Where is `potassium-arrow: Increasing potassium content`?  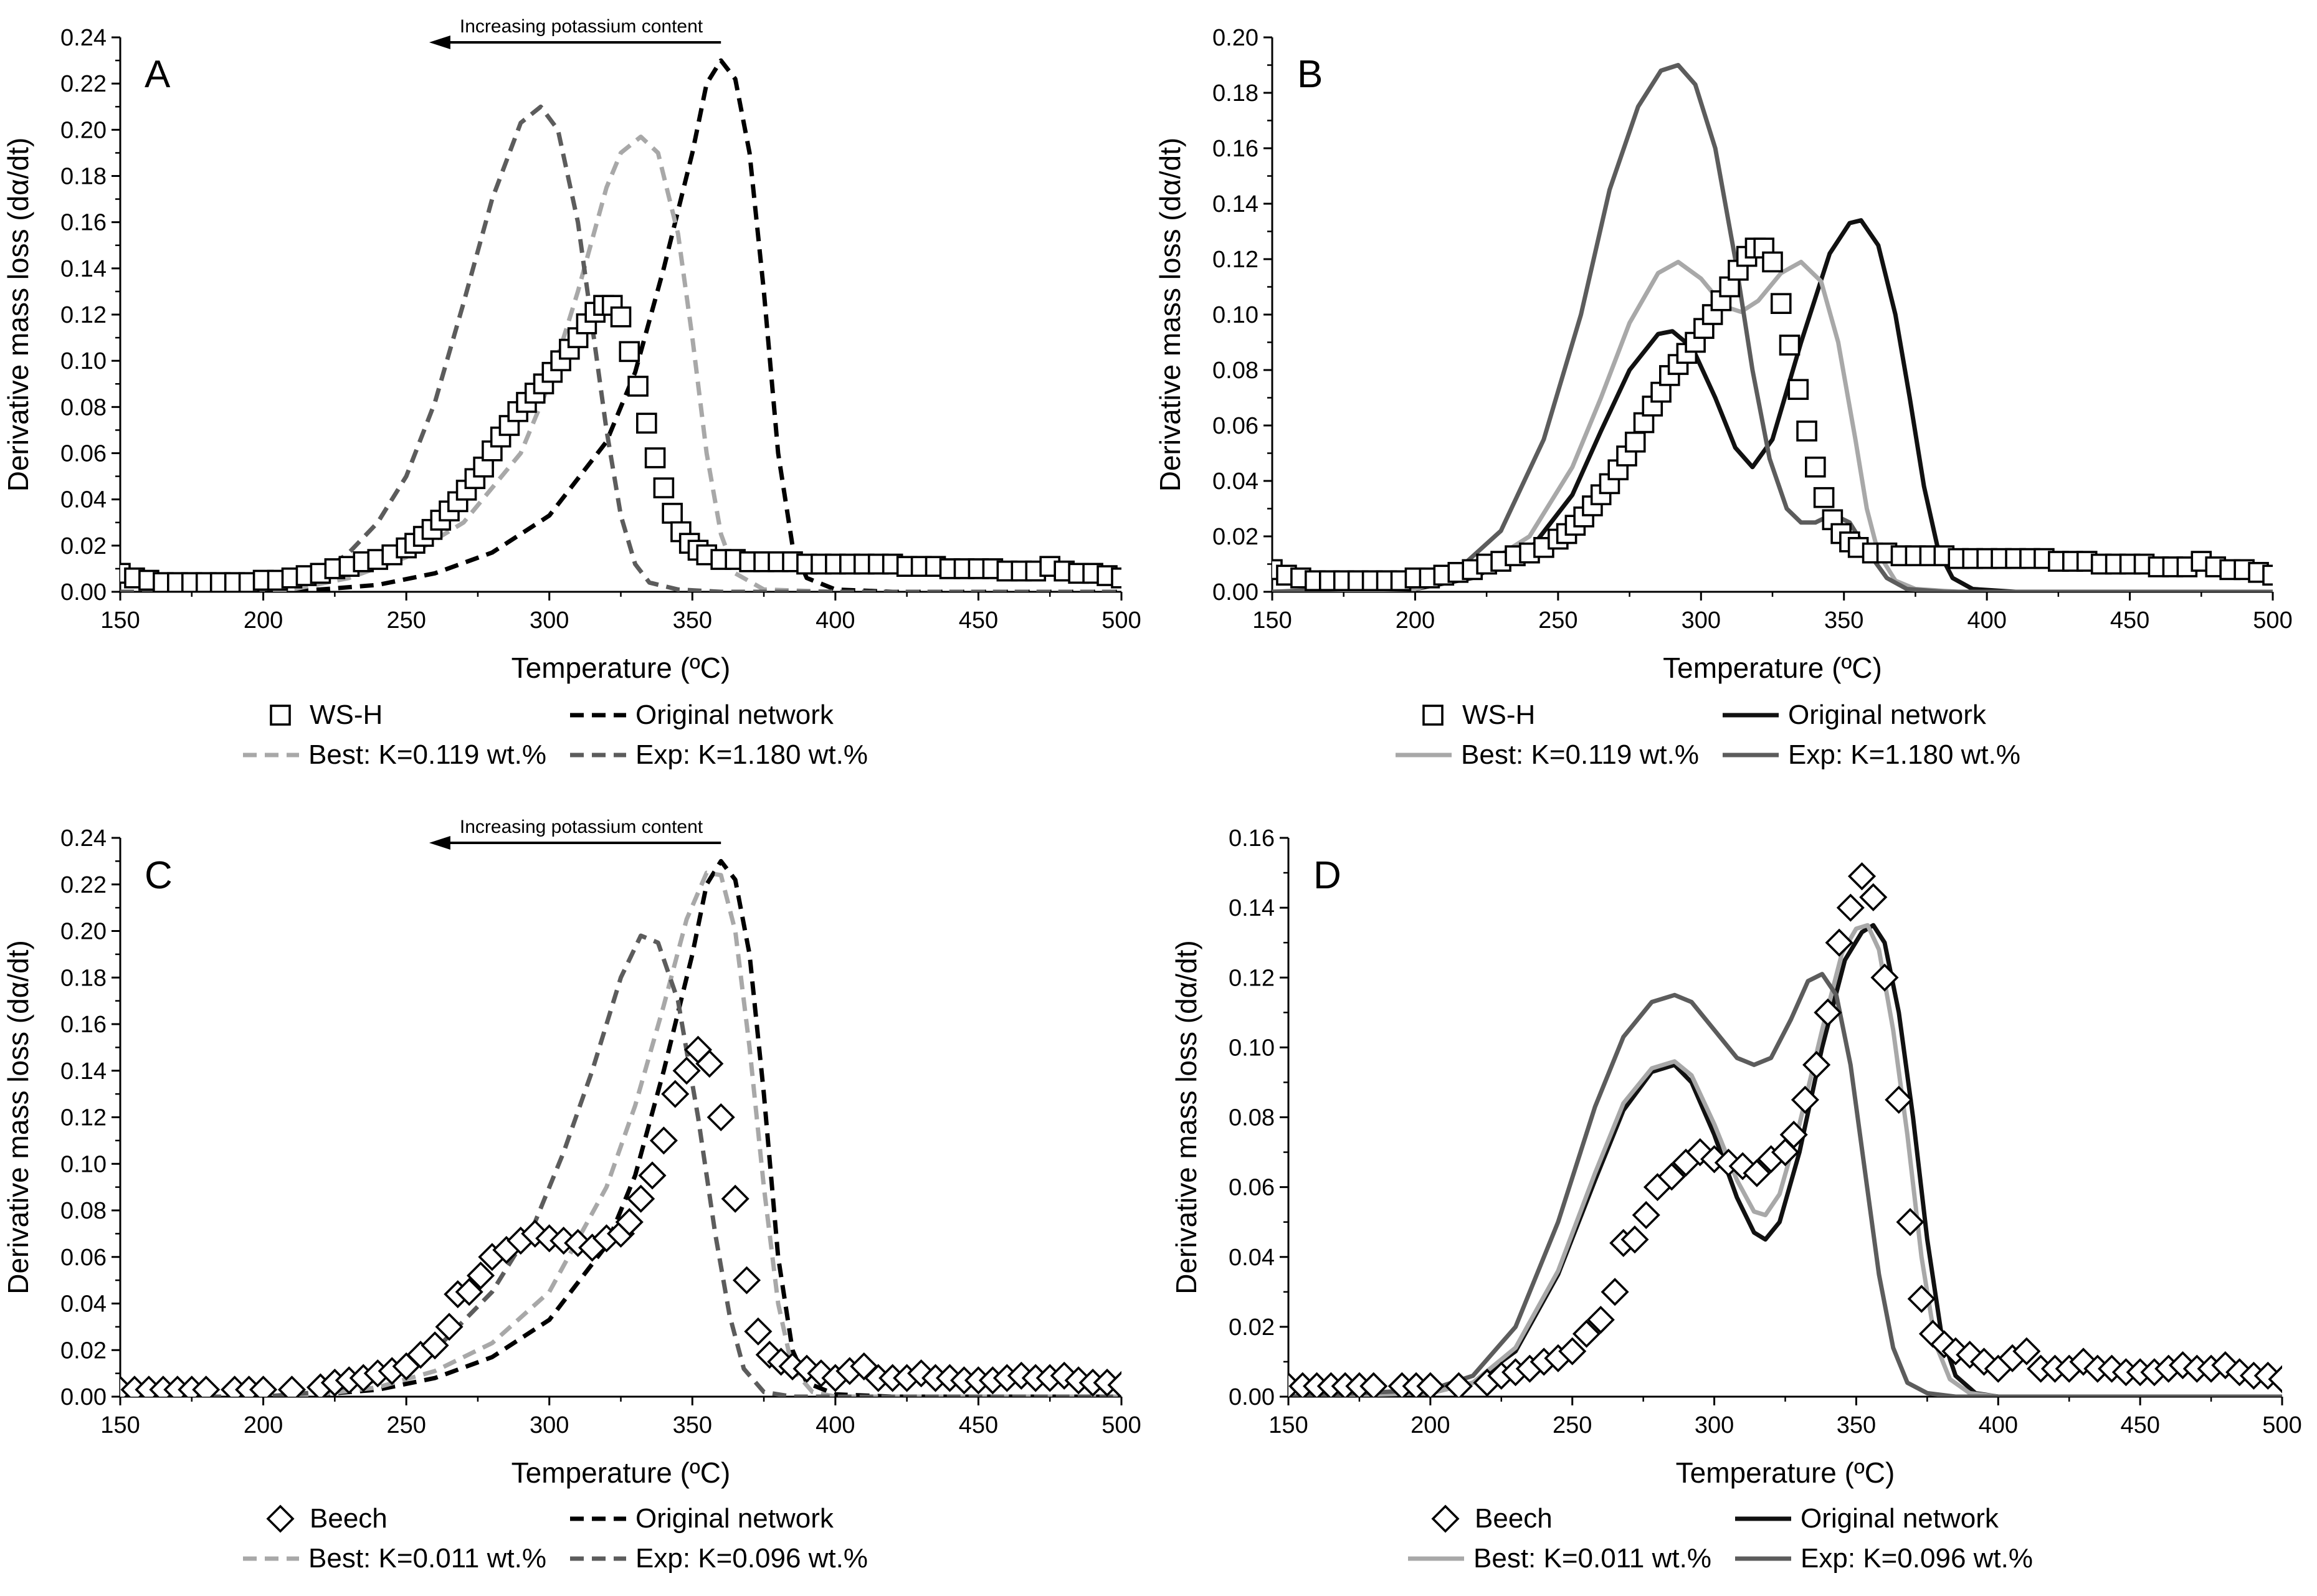
potassium-arrow: Increasing potassium content is located at coordinates (575, 834).